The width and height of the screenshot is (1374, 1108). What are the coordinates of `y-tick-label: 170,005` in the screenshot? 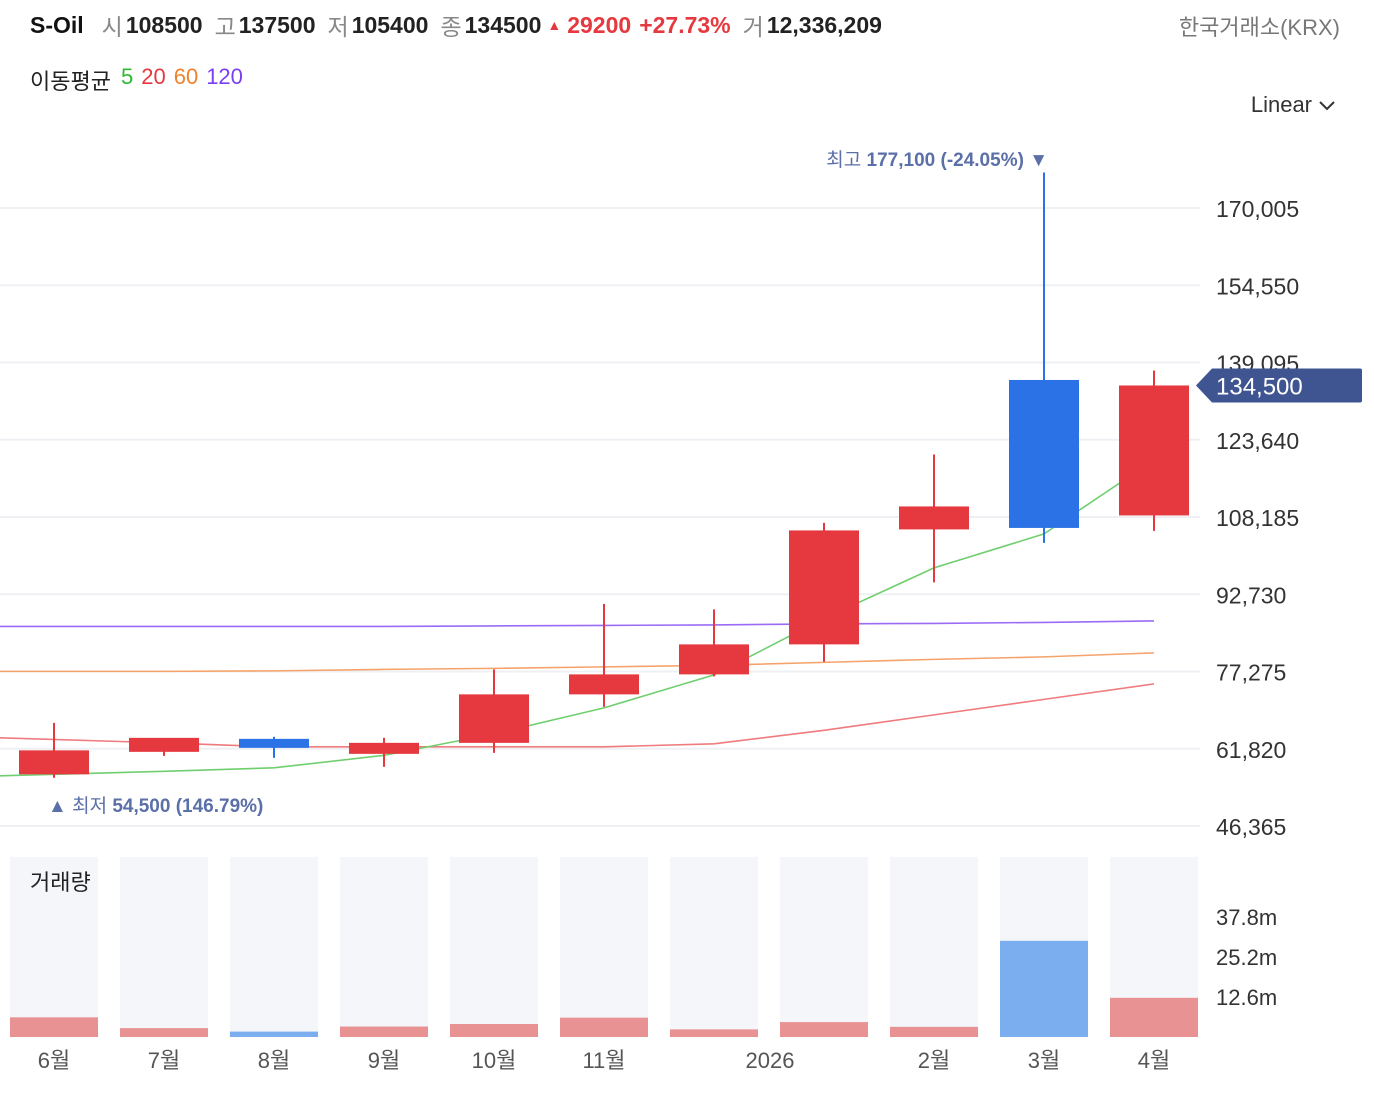 It's located at (1257, 209).